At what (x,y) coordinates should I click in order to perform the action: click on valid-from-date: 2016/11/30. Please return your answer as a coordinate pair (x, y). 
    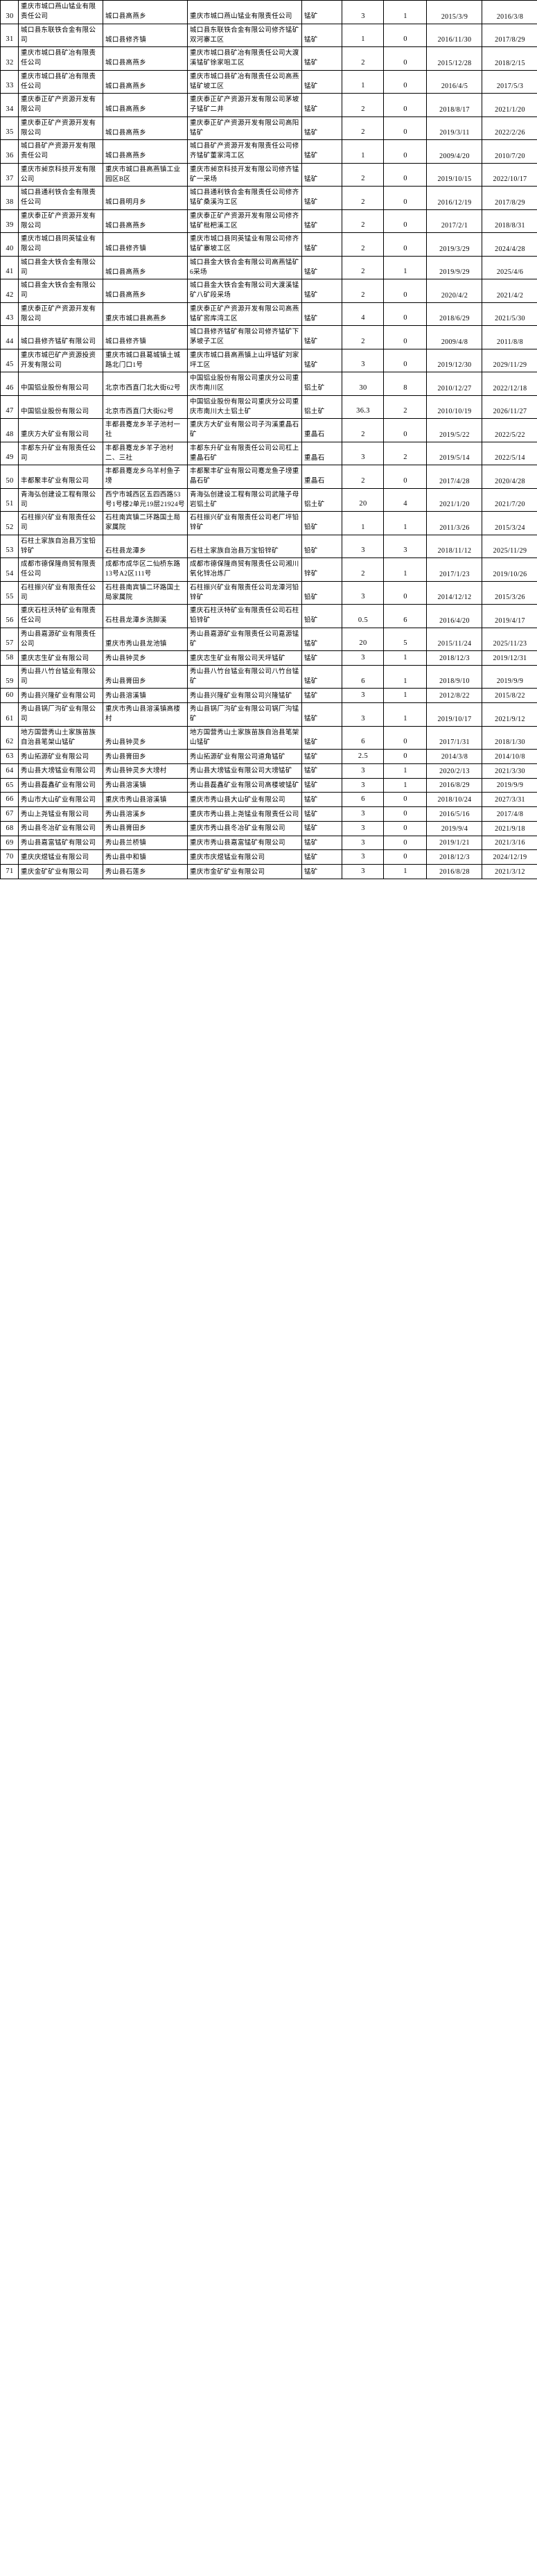
    Looking at the image, I should click on (454, 35).